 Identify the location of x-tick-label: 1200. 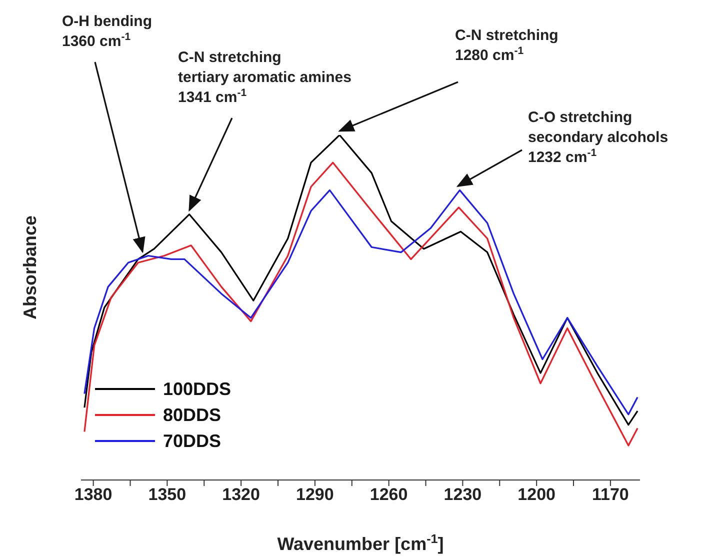
(537, 494).